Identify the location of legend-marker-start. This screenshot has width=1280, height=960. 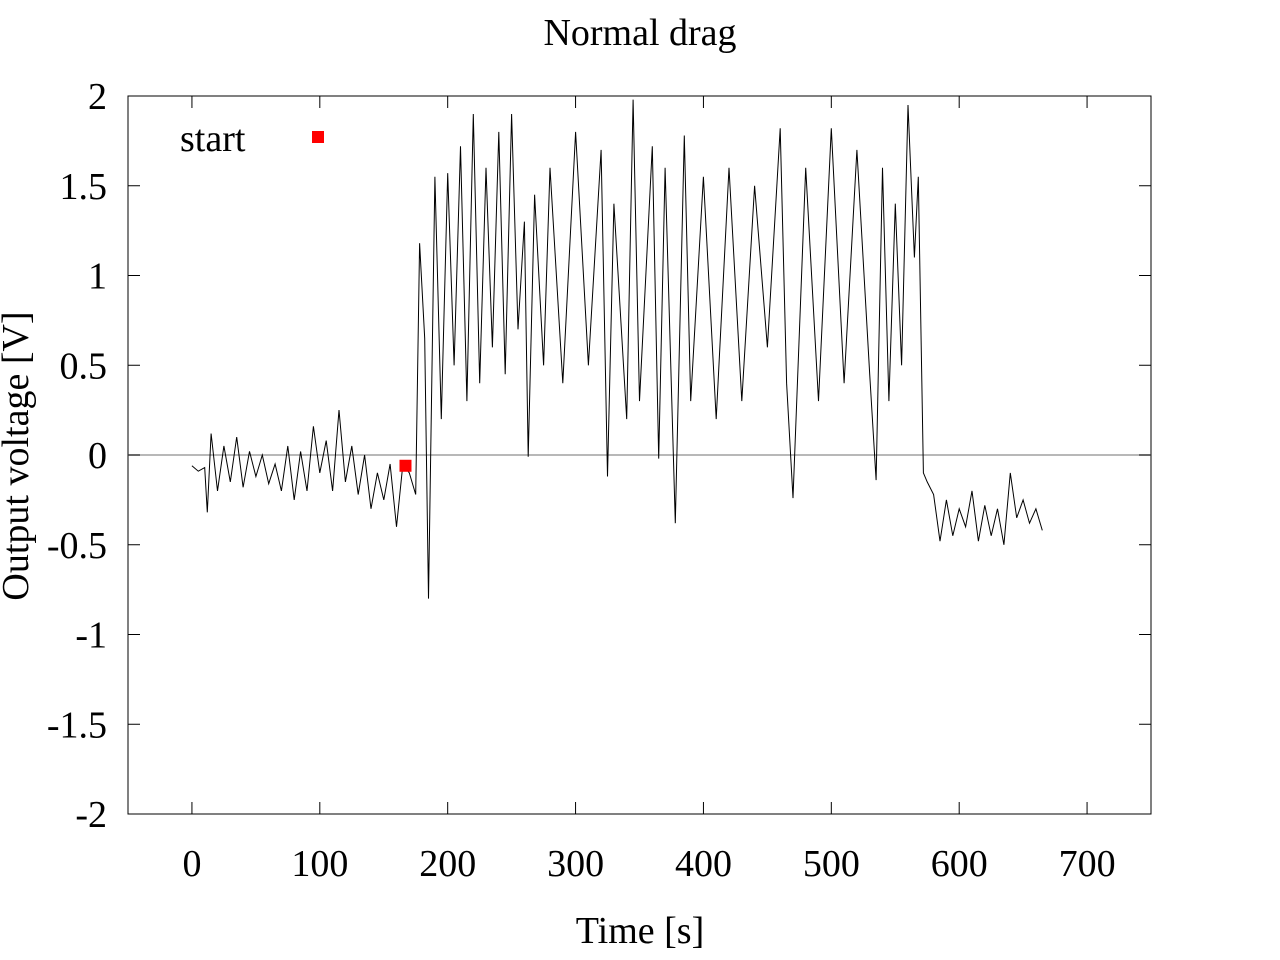
(318, 137).